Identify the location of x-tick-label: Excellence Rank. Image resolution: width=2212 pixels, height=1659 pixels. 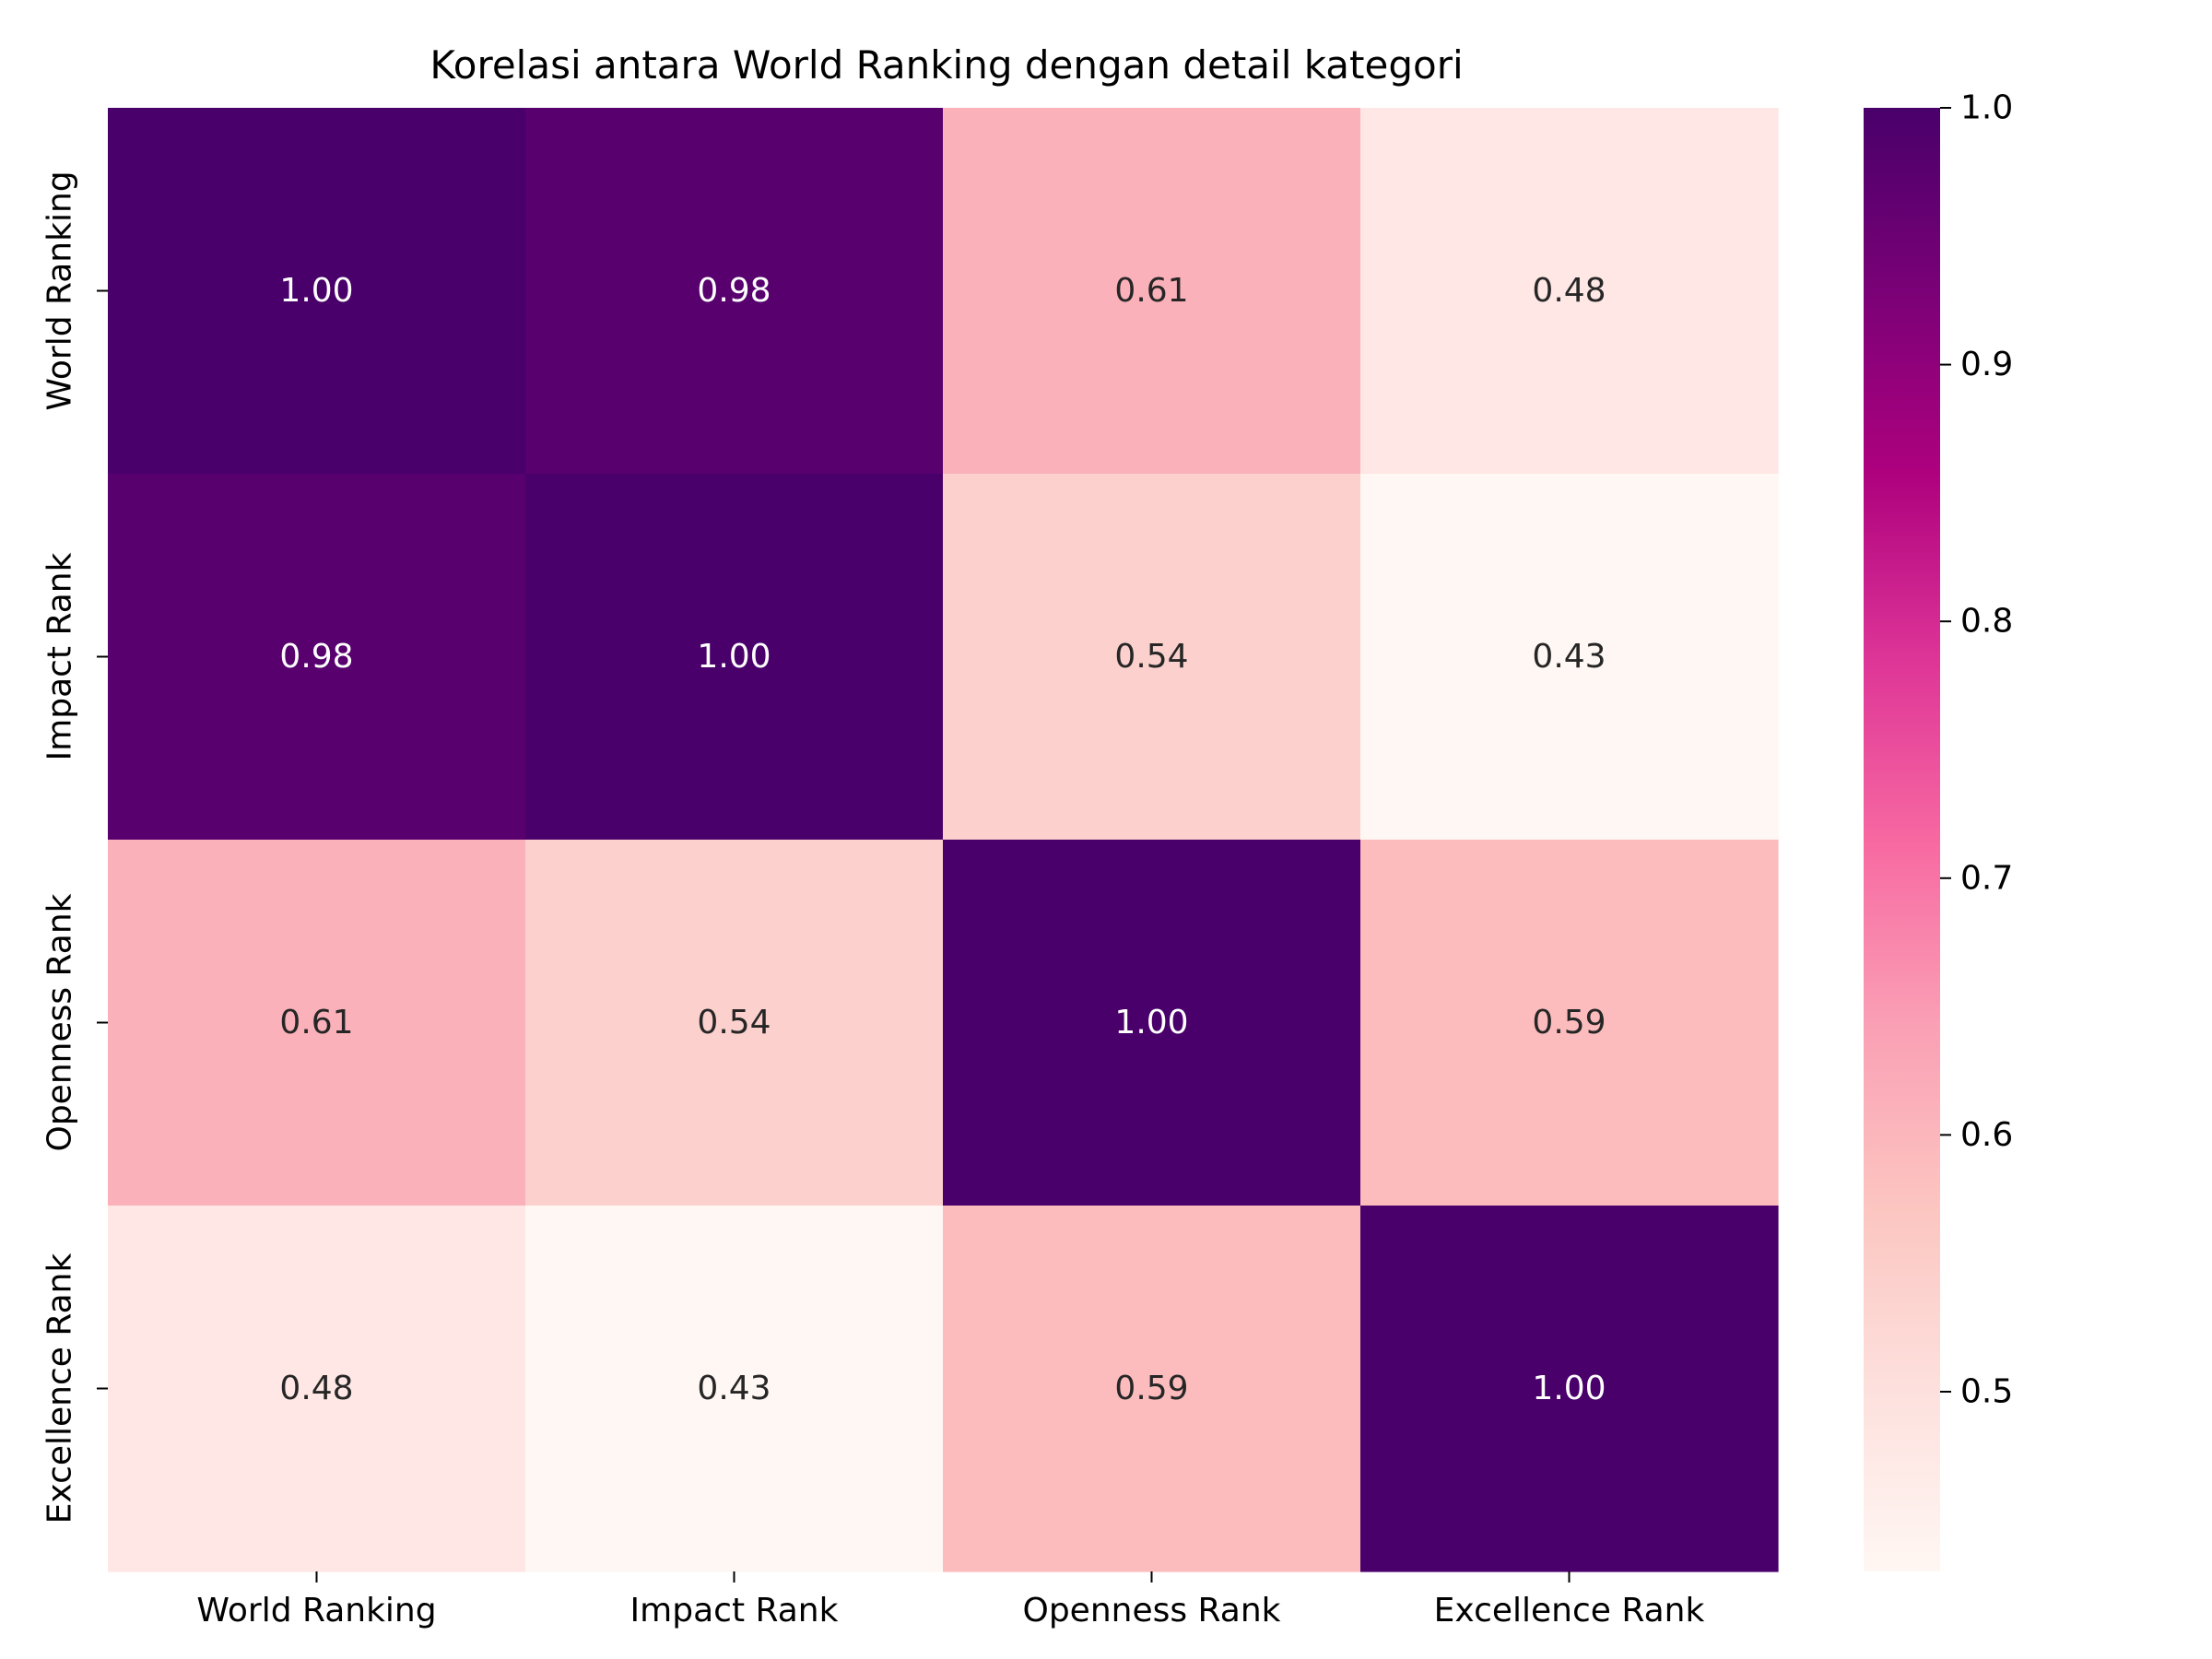
(1569, 1611).